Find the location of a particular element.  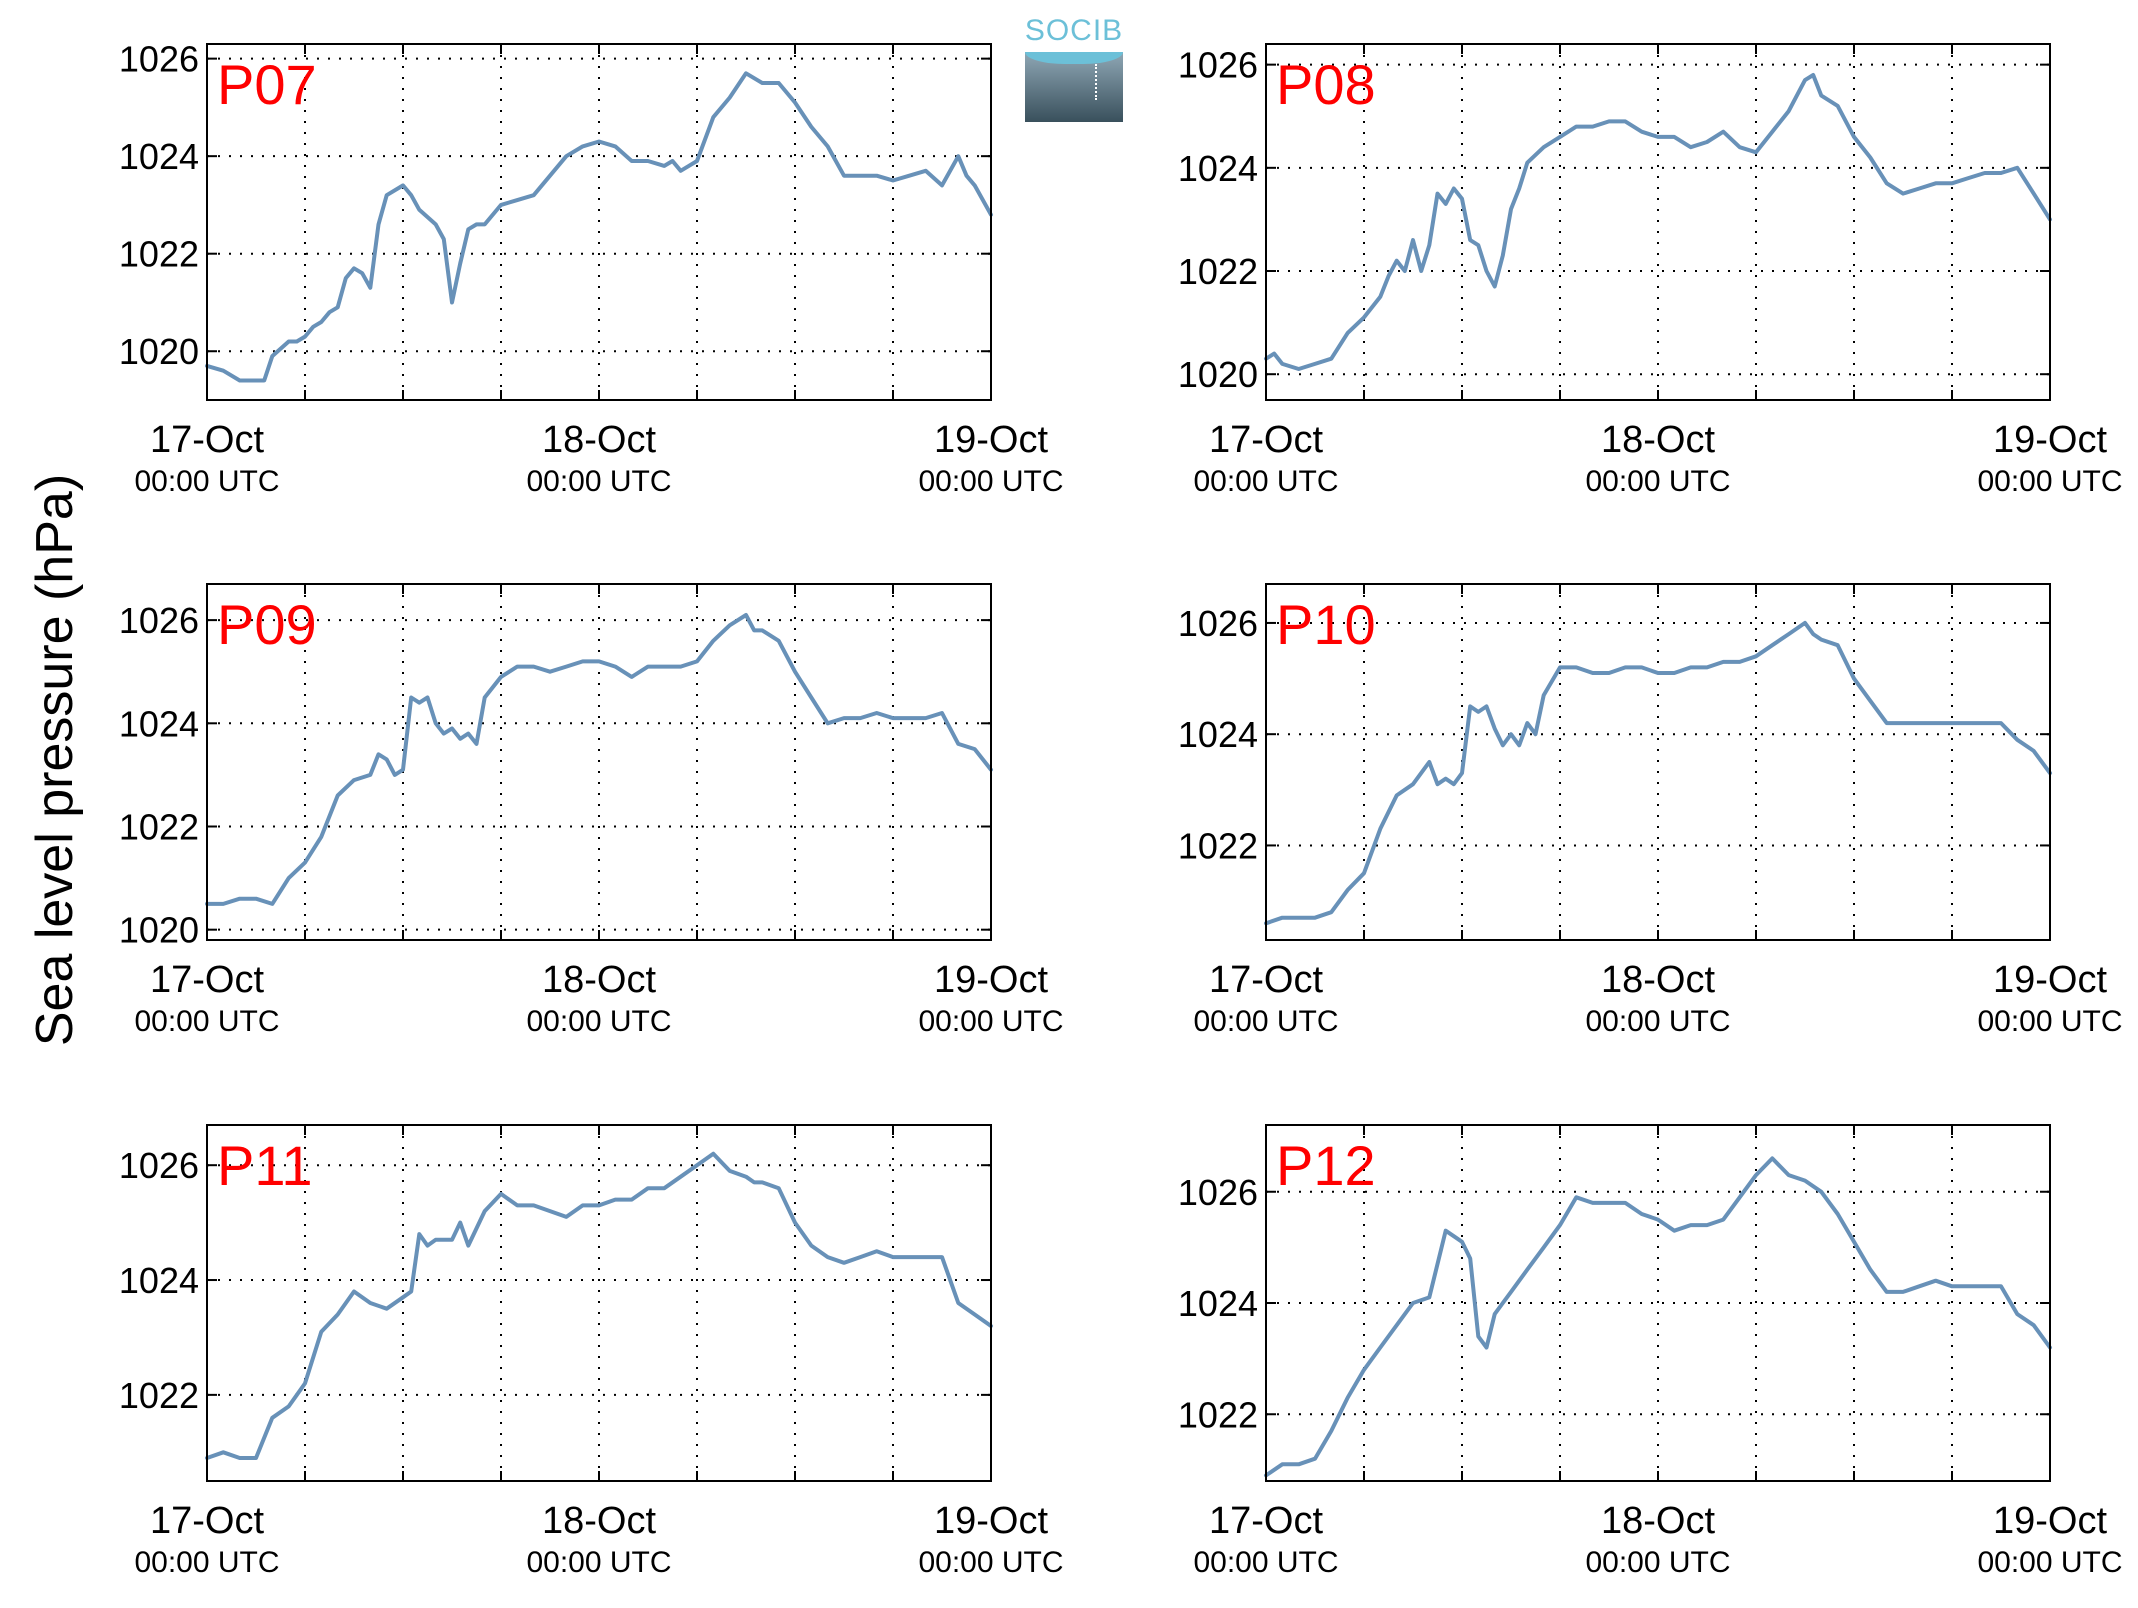

panel-p07-xtick-label: 17-Oct is located at coordinates (207, 440).